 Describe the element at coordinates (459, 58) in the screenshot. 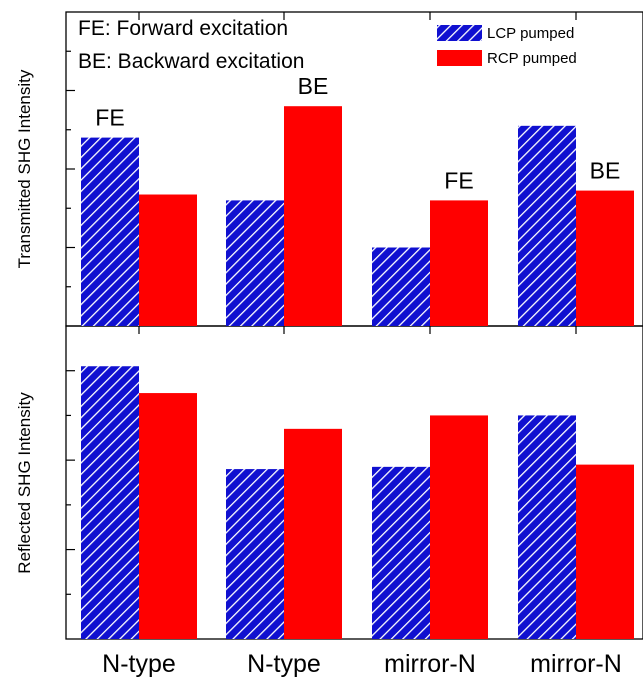

I see `legend-swatch-rcp` at that location.